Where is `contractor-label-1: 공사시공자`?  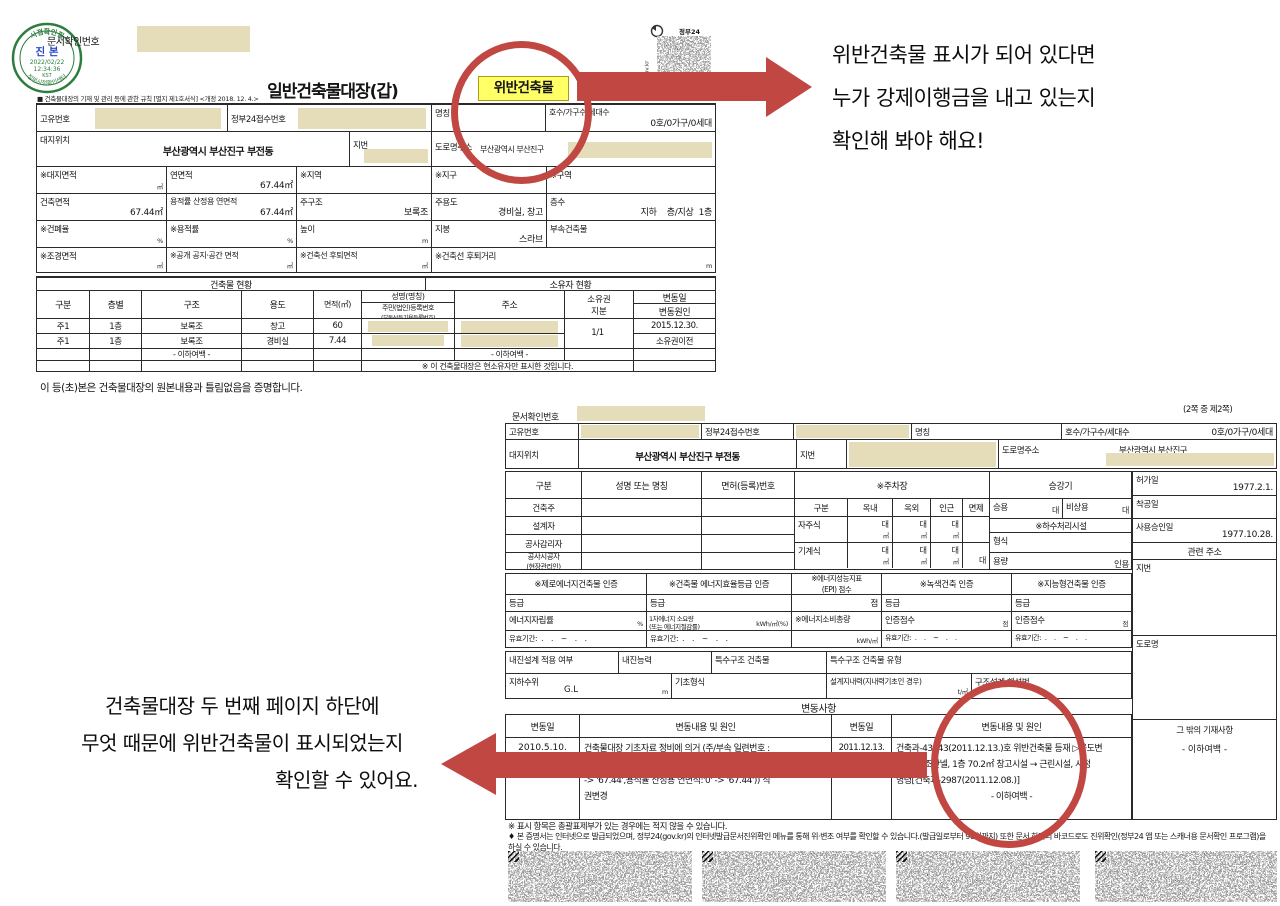
contractor-label-1: 공사시공자 is located at coordinates (544, 557).